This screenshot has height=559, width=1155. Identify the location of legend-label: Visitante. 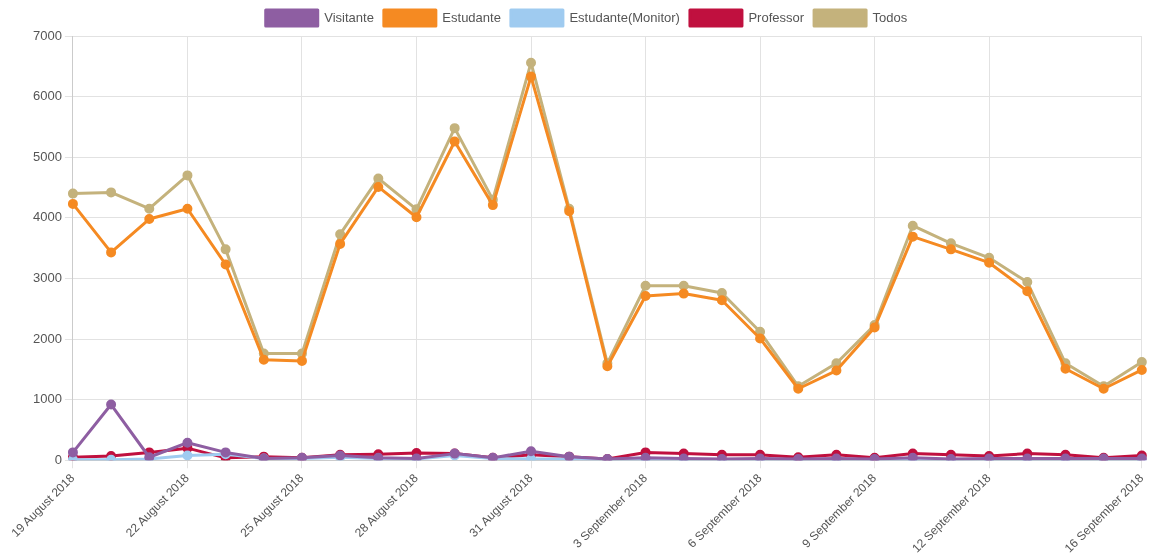
(349, 17).